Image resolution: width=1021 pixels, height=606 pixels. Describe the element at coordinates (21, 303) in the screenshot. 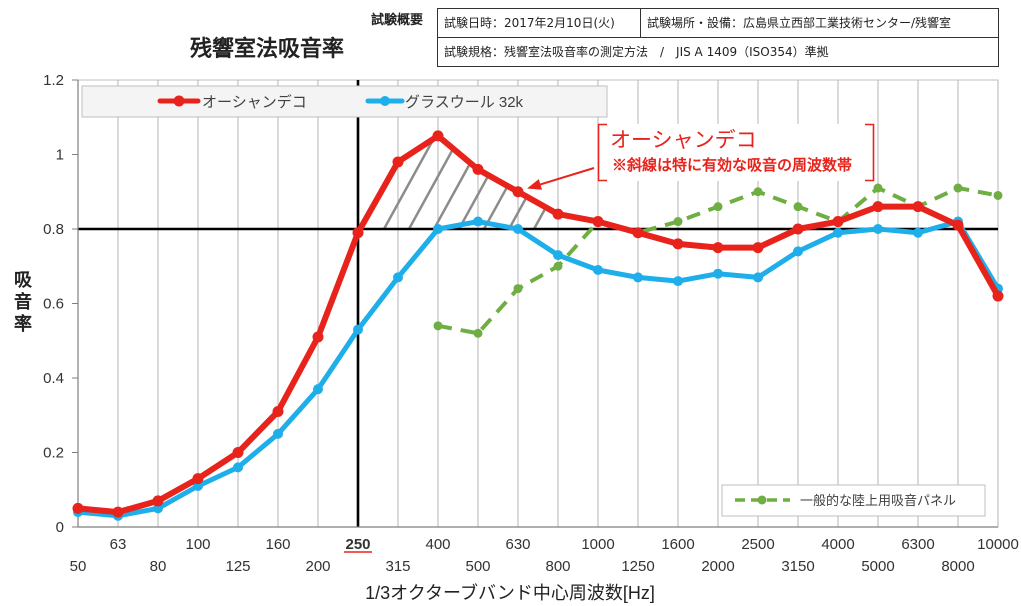

I see `y-axis-label: 吸音率` at that location.